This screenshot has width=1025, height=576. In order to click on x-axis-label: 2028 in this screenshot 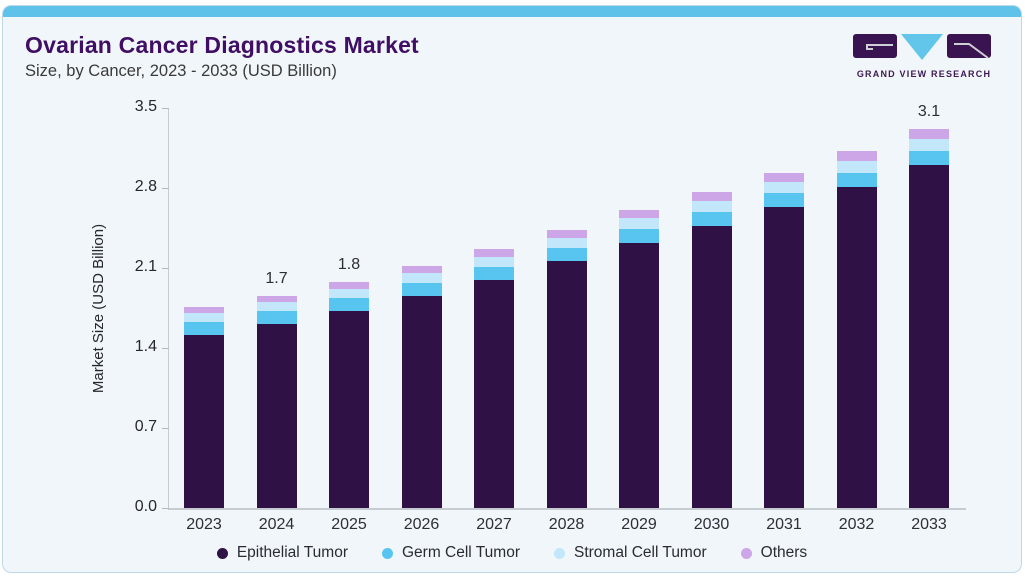, I will do `click(566, 524)`.